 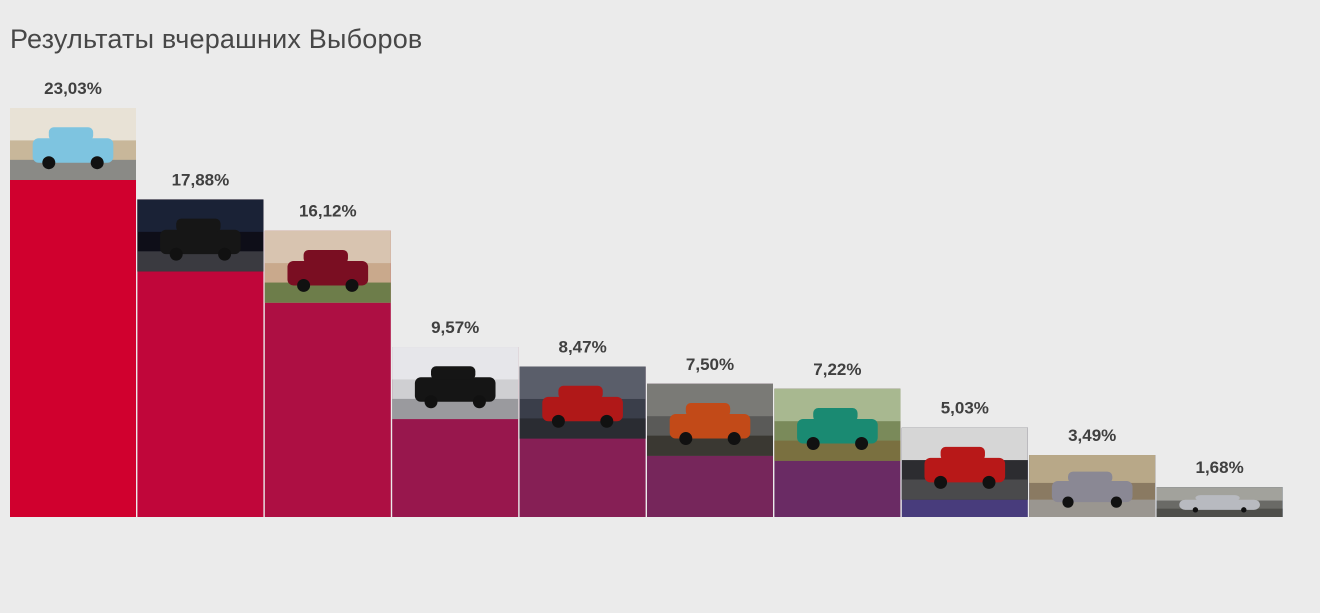 What do you see at coordinates (837, 369) in the screenshot?
I see `bar-value-label: 7,22%` at bounding box center [837, 369].